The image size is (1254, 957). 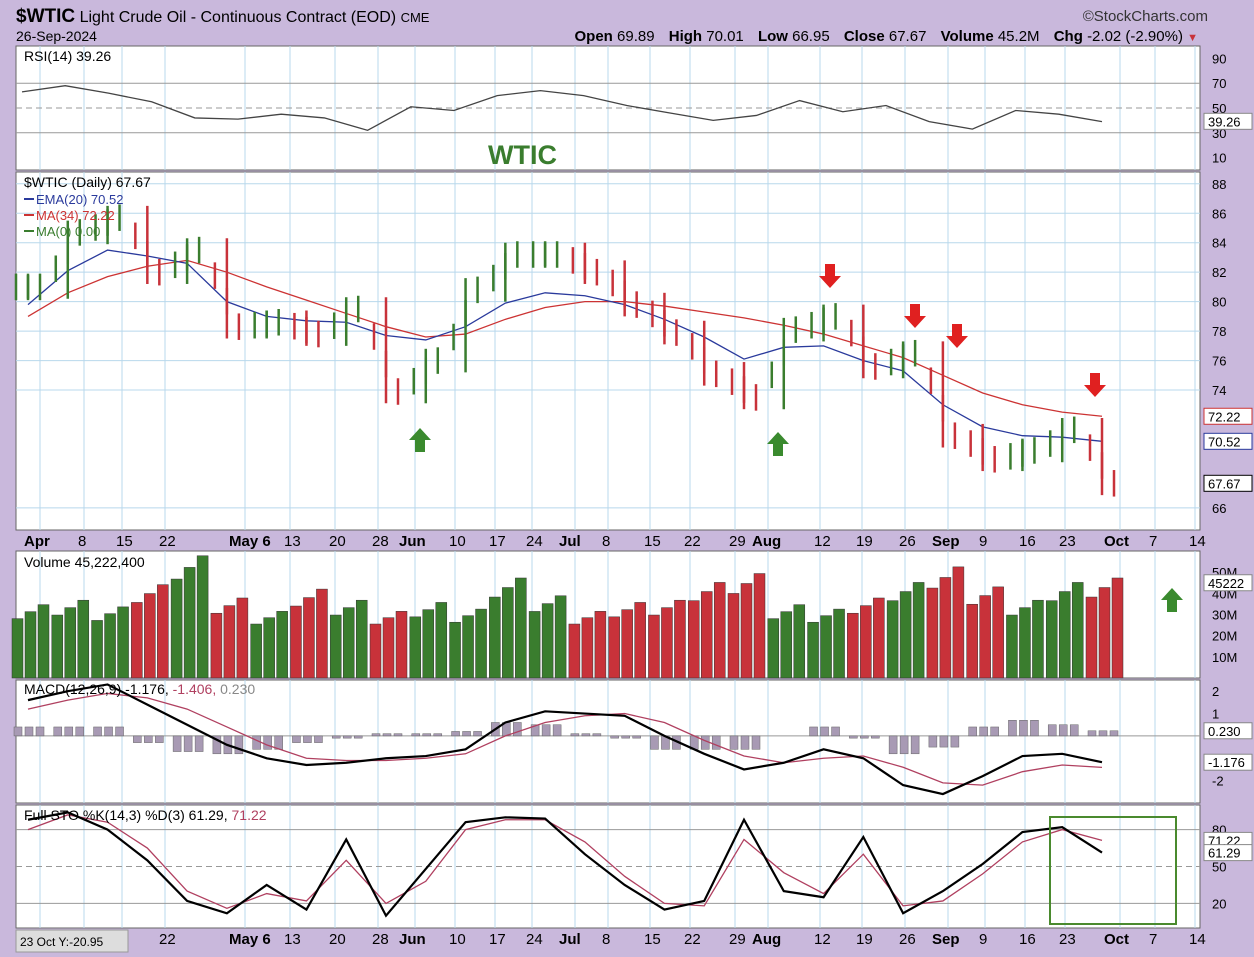 I want to click on date-tick: 12, so click(x=822, y=541).